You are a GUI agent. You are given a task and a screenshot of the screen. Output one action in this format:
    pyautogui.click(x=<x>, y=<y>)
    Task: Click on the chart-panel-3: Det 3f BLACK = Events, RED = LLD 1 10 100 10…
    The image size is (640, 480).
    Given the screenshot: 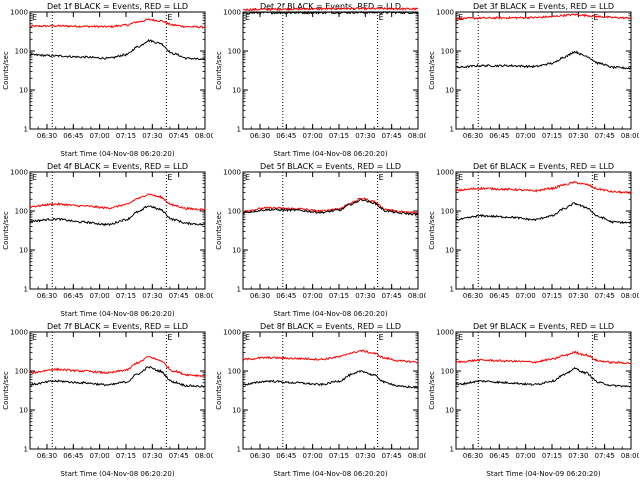 What is the action you would take?
    pyautogui.click(x=533, y=71)
    